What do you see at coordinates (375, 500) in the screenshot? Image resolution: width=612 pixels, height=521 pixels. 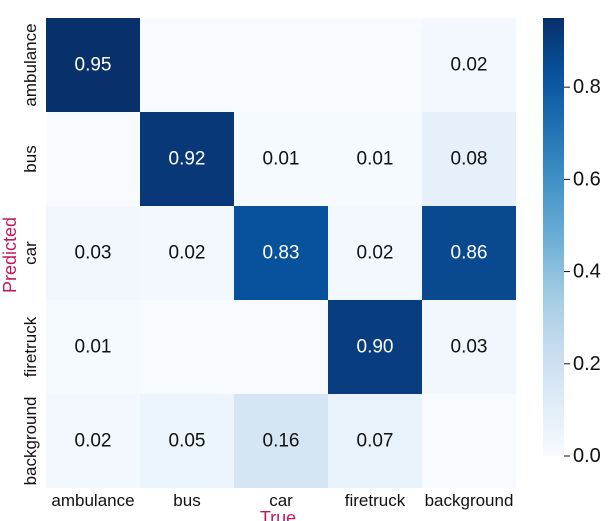 I see `x-tick-label: firetruck` at bounding box center [375, 500].